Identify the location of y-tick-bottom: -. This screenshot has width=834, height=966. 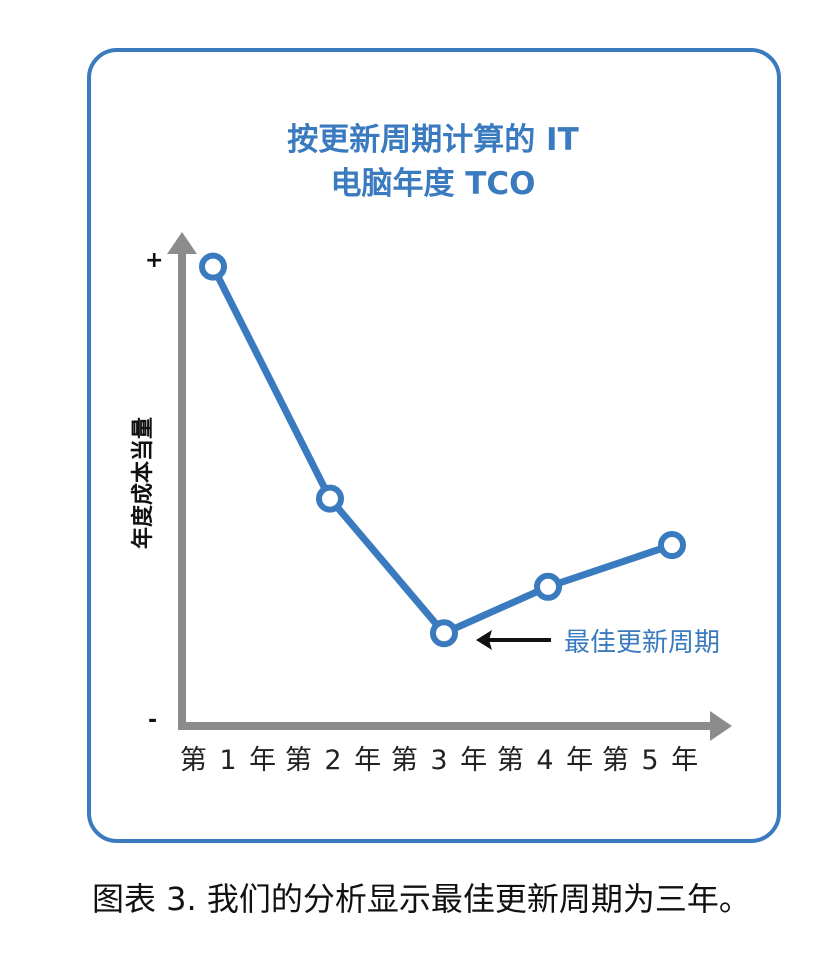
(153, 720).